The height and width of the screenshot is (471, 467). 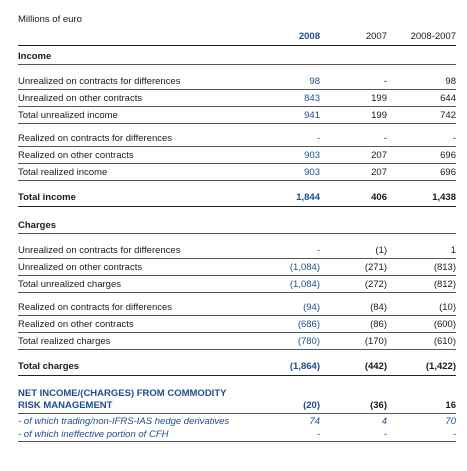 What do you see at coordinates (384, 421) in the screenshot?
I see `value-2007: 4` at bounding box center [384, 421].